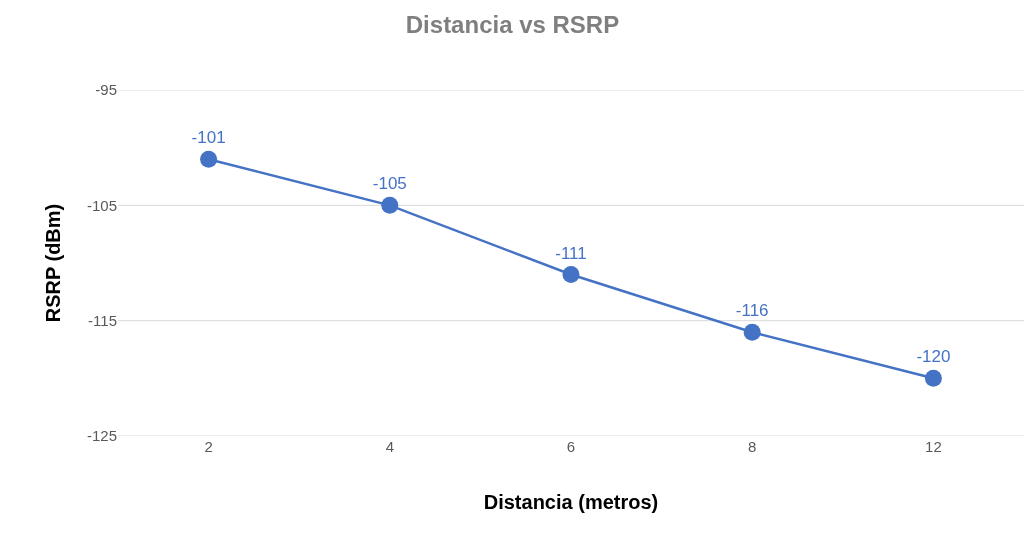  I want to click on x-tick-label: 8, so click(752, 446).